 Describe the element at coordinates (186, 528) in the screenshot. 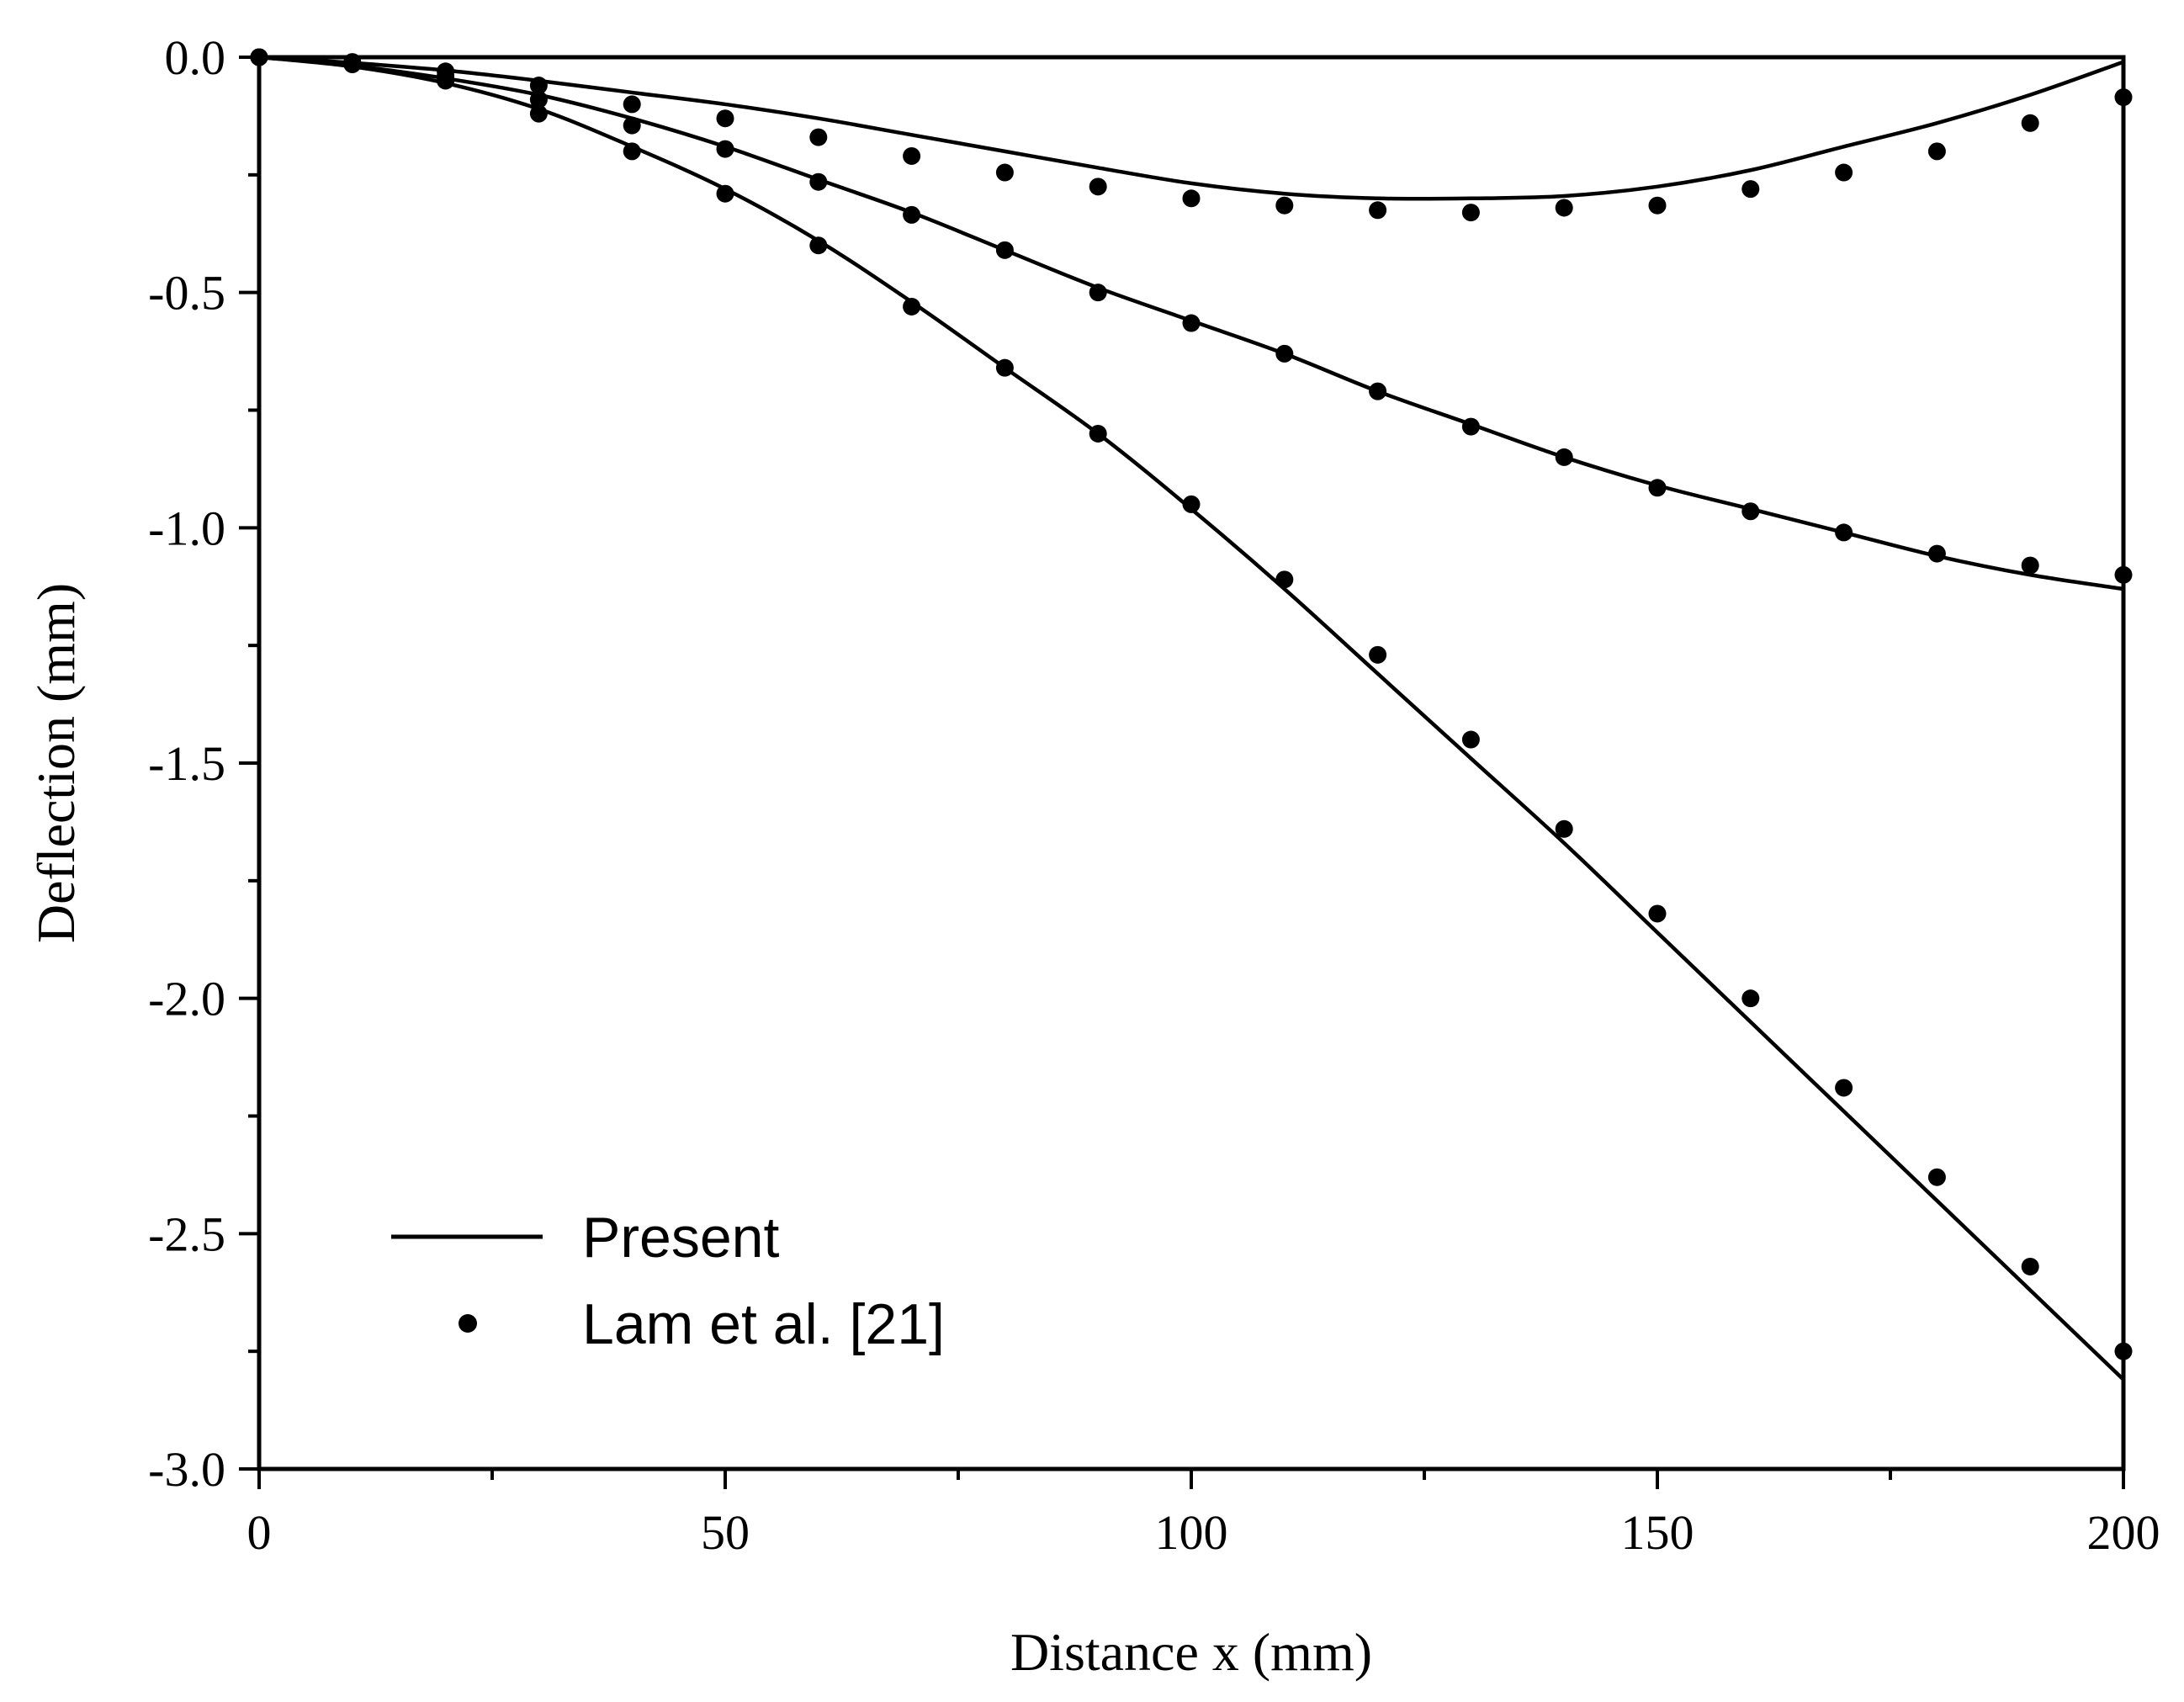

I see `y-tick-label: -1.0` at that location.